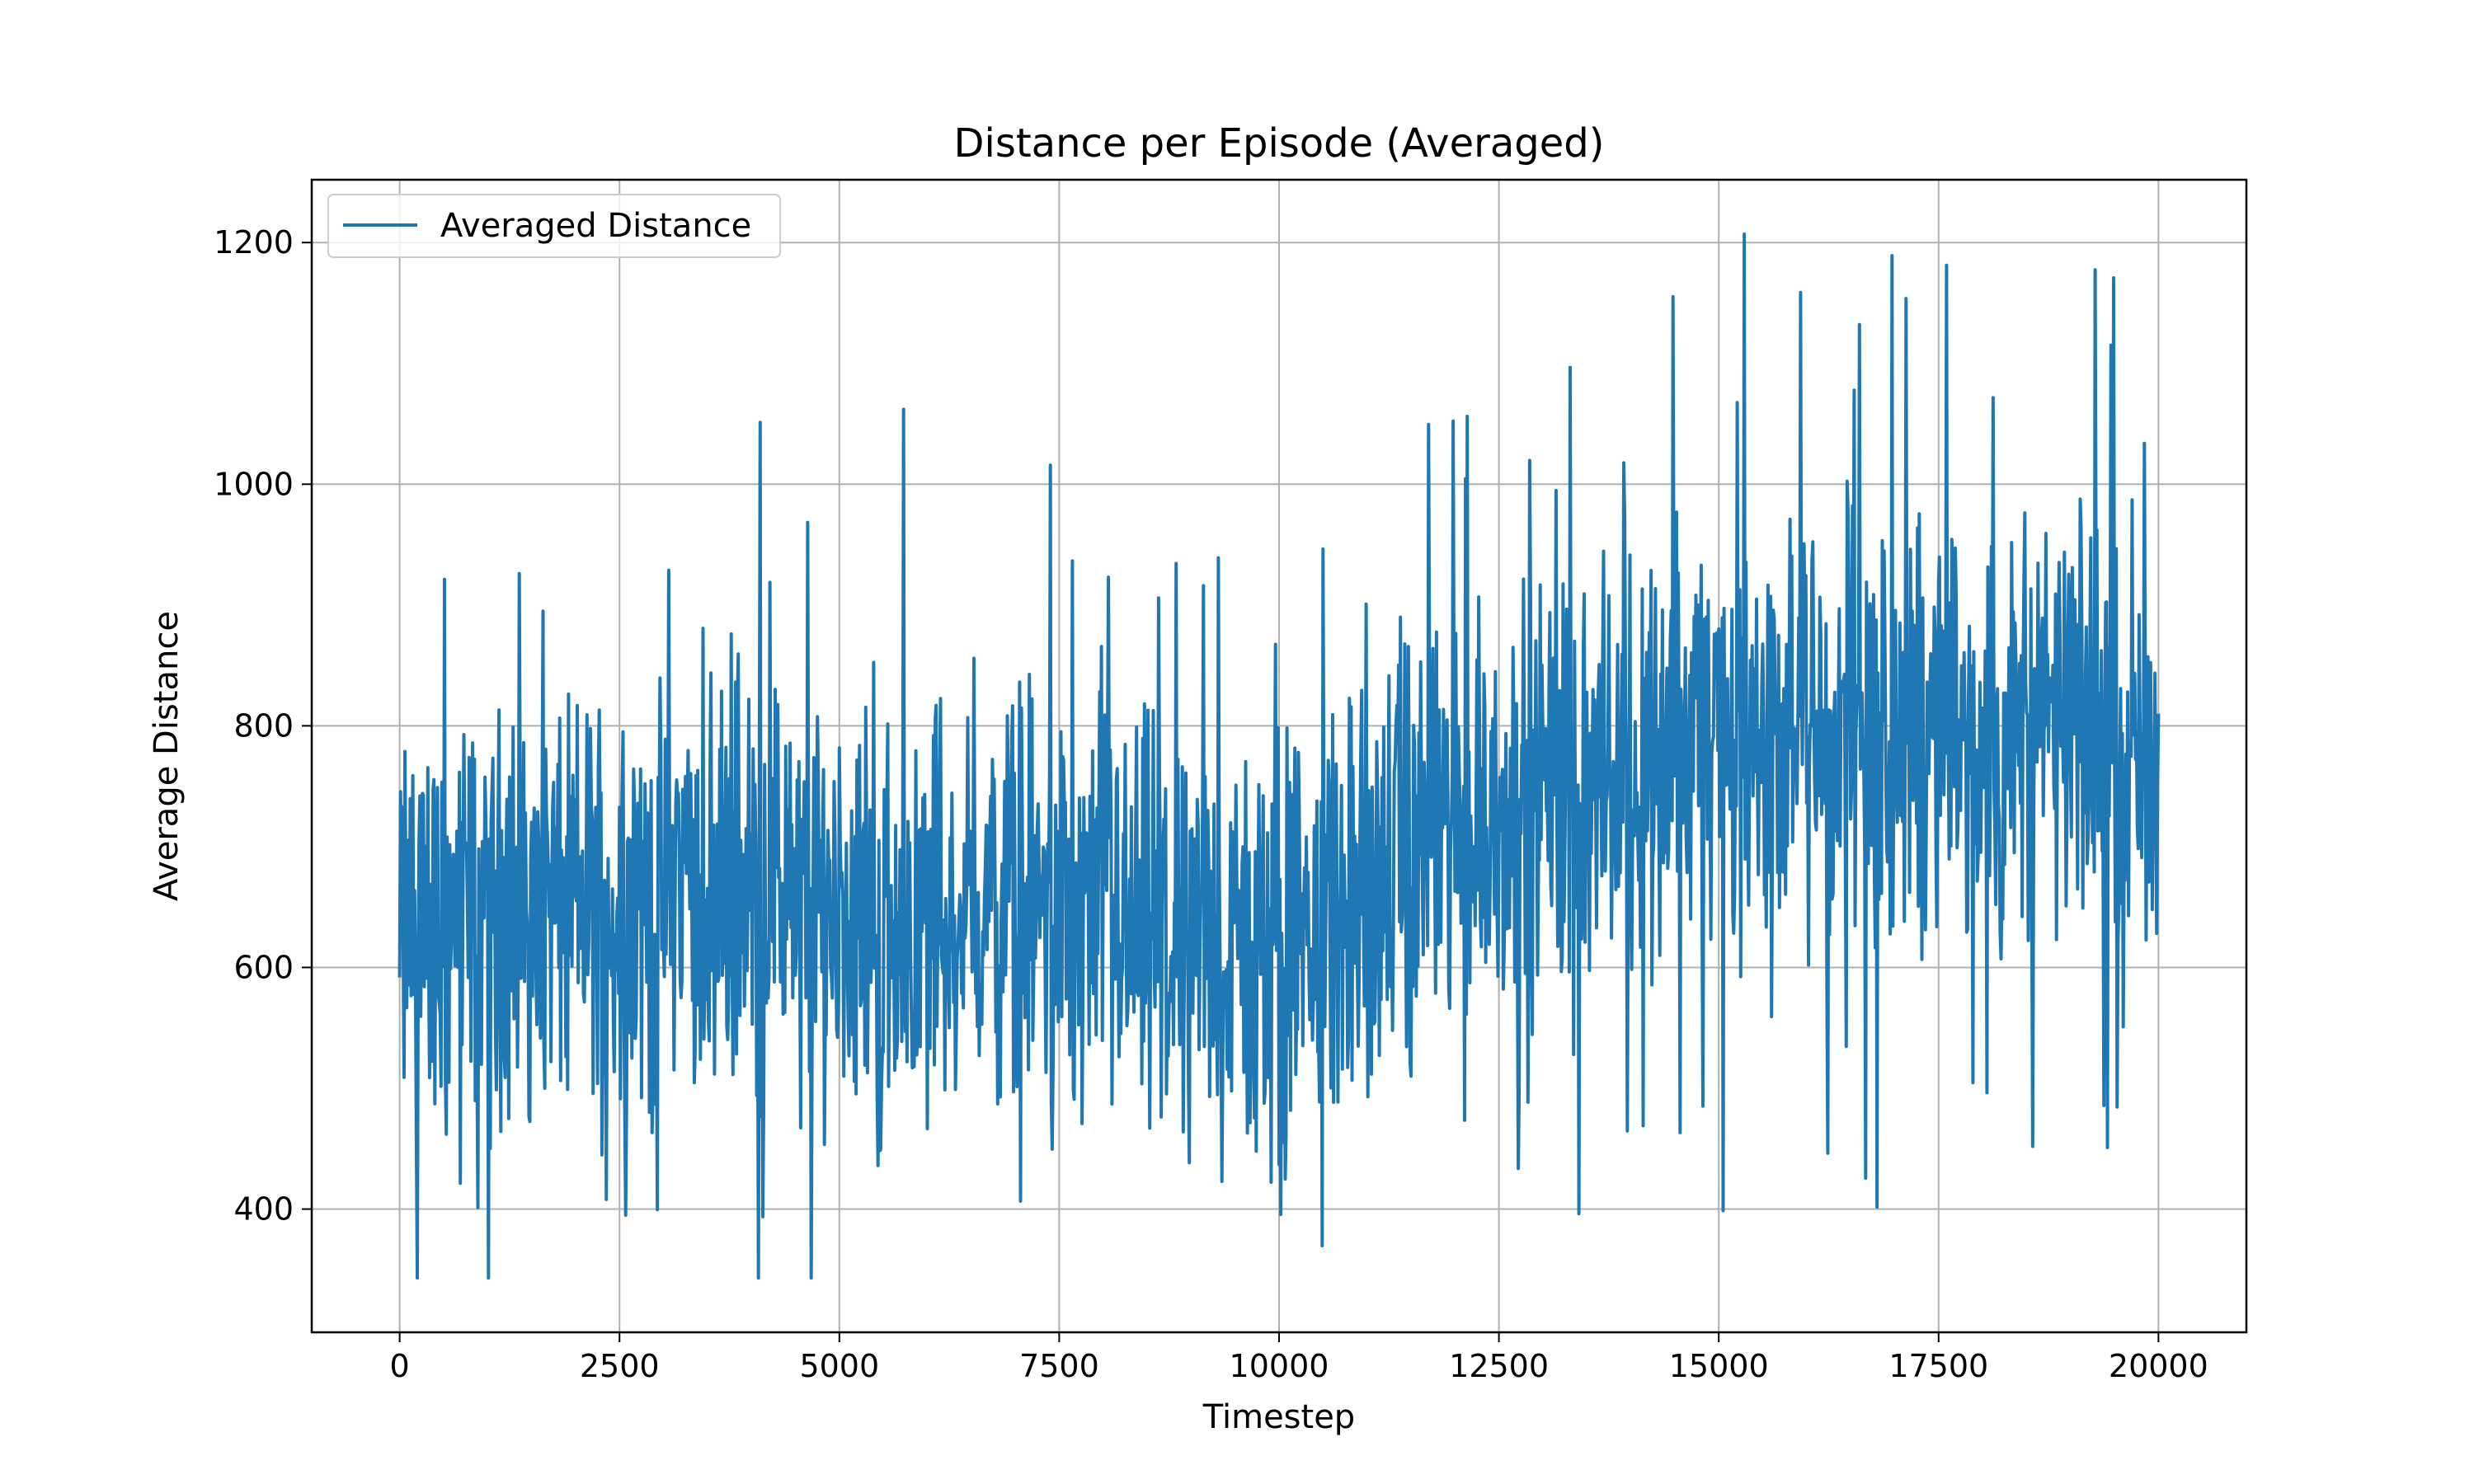 The height and width of the screenshot is (1484, 2474). I want to click on y-axis-label: Average Distance, so click(167, 756).